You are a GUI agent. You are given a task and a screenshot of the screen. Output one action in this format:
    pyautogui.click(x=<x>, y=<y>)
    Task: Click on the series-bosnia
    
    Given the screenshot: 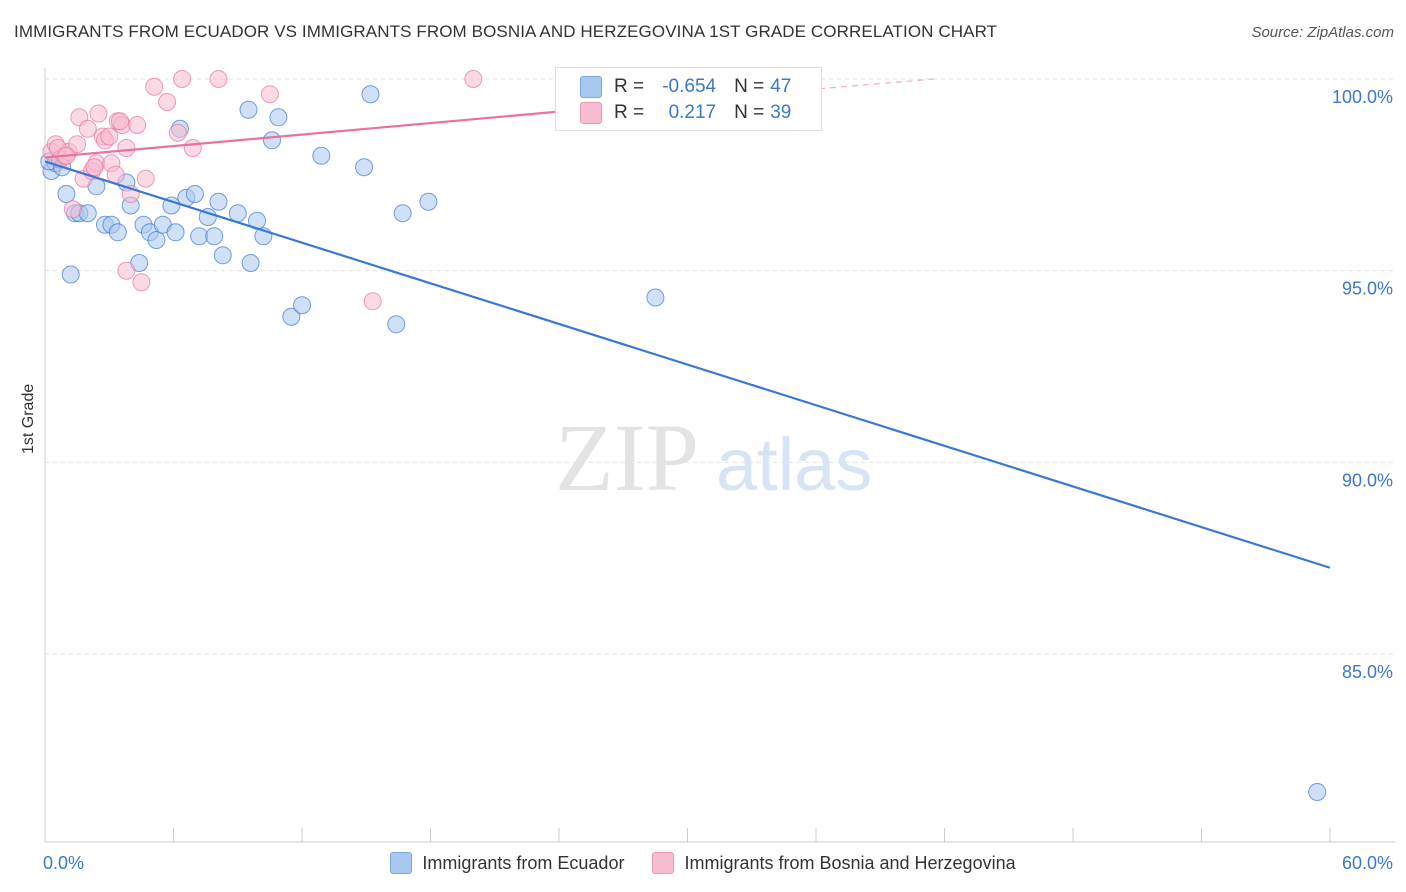 What is the action you would take?
    pyautogui.click(x=262, y=190)
    